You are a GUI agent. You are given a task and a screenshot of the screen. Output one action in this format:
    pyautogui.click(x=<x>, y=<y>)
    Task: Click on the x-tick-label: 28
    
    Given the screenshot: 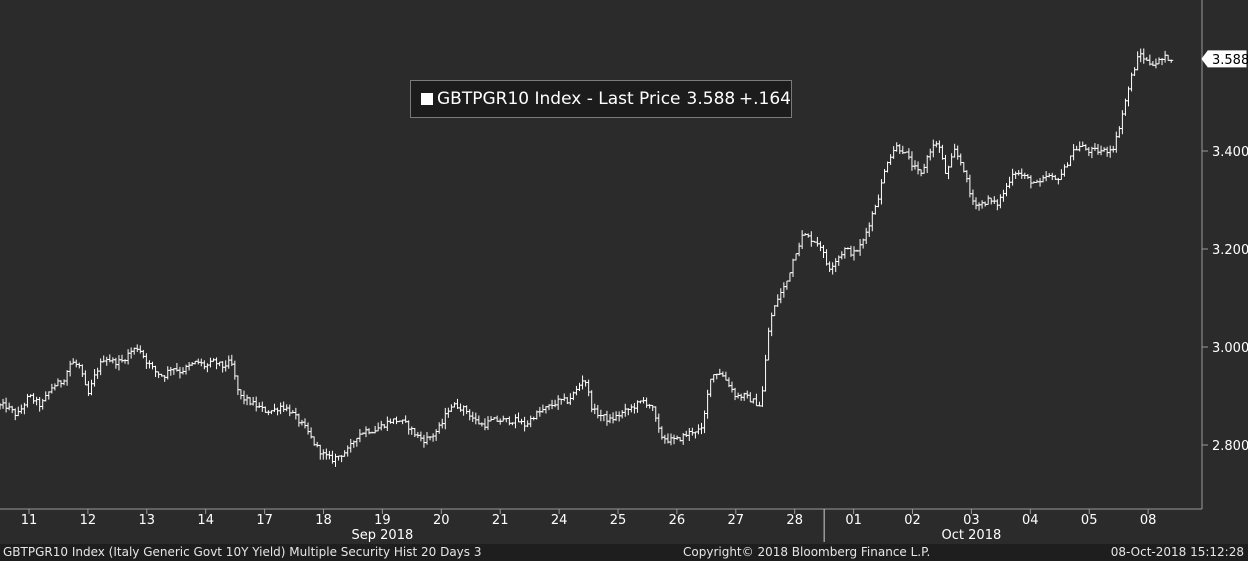 What is the action you would take?
    pyautogui.click(x=794, y=520)
    